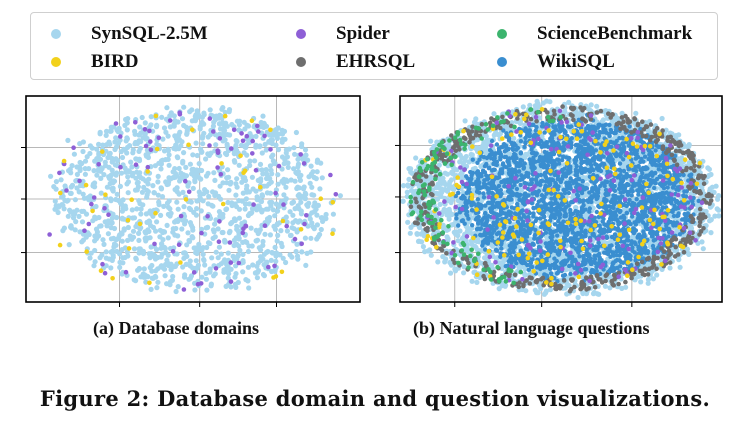 The width and height of the screenshot is (750, 423). Describe the element at coordinates (502, 34) in the screenshot. I see `legend-marker-sciencebenchmark` at that location.